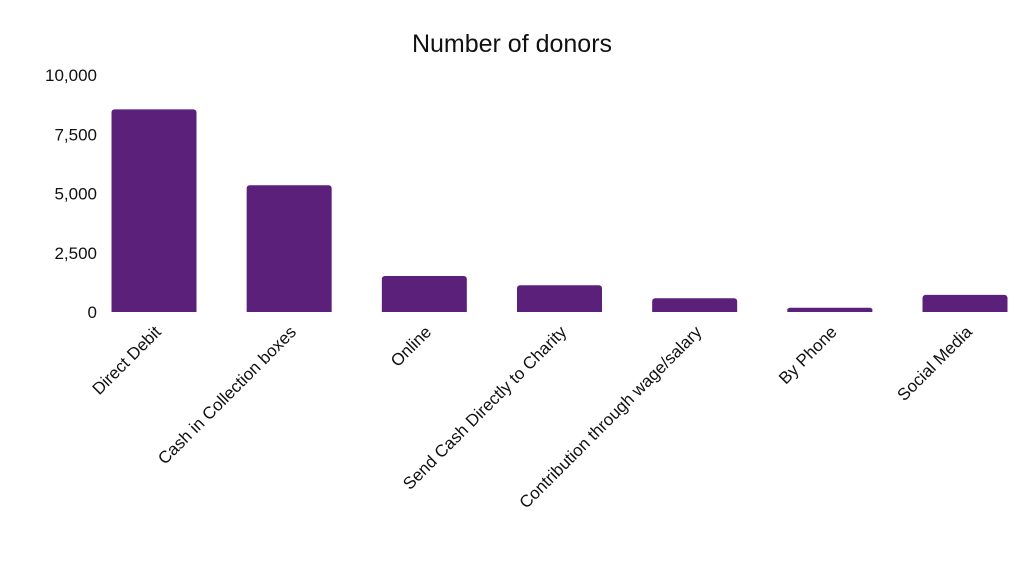 The image size is (1024, 576). I want to click on x-tick-label: Cash in Collection boxes, so click(227, 395).